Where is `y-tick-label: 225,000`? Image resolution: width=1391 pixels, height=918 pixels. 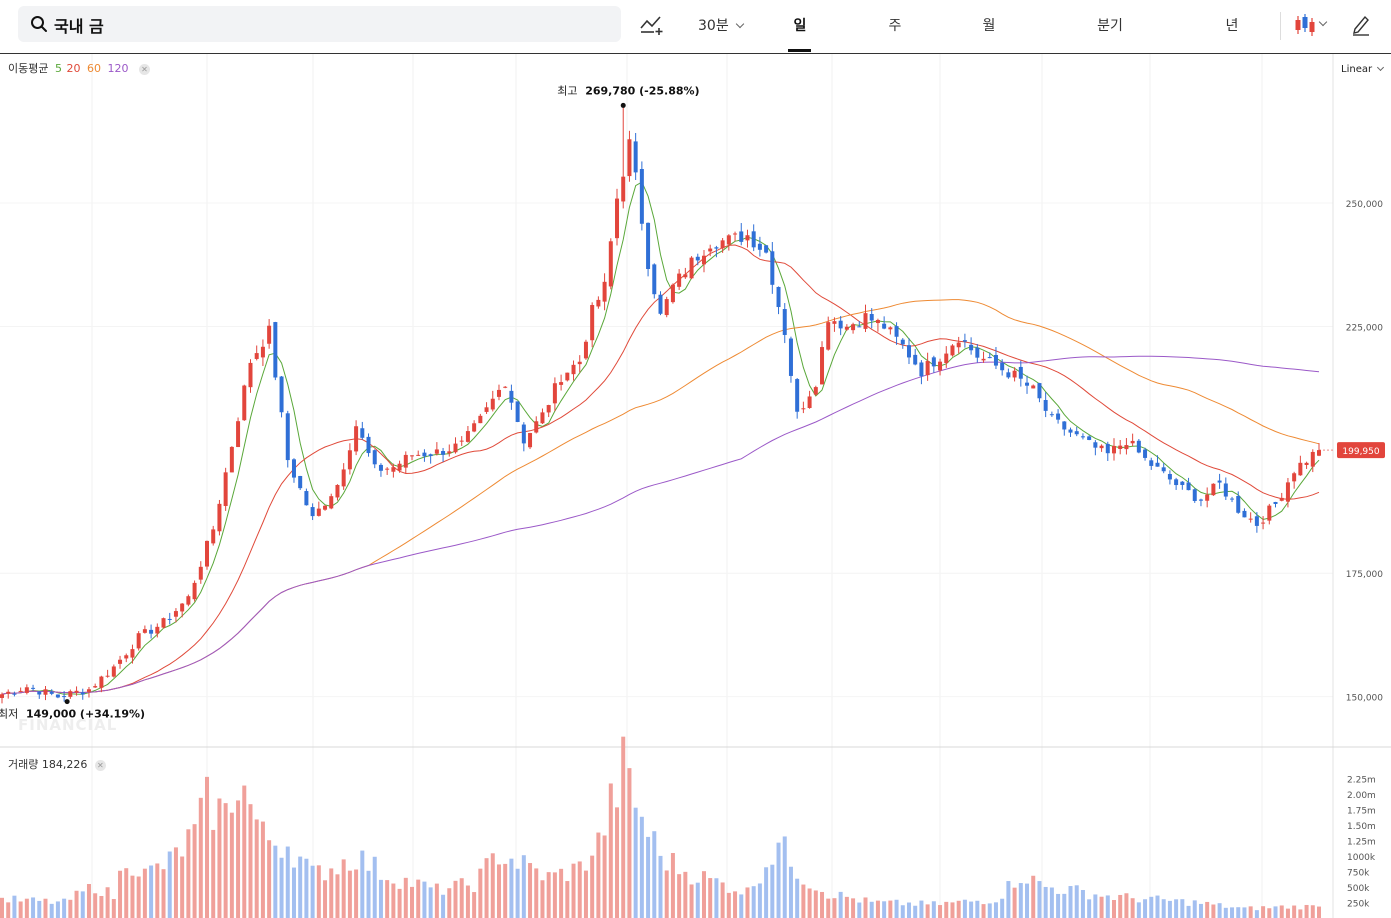
y-tick-label: 225,000 is located at coordinates (1364, 328).